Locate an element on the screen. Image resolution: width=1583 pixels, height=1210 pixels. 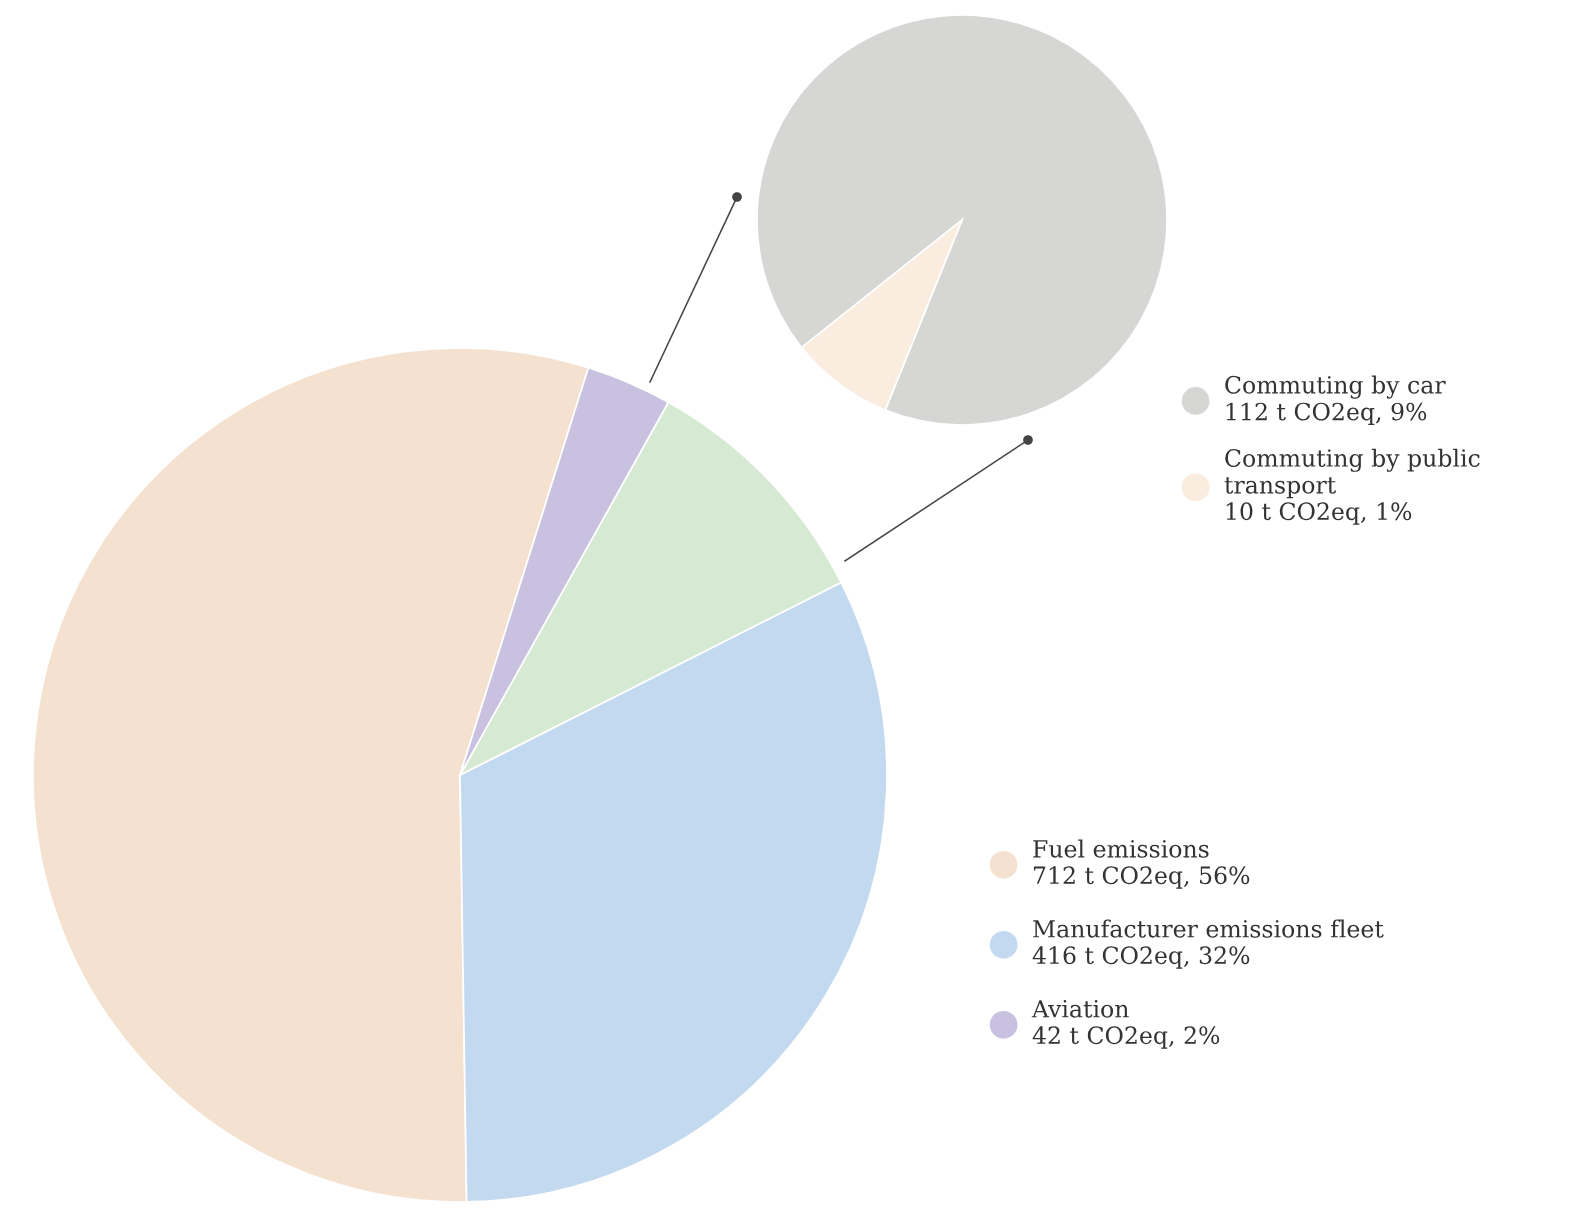
data-label: 416 t CO2eq, 32% is located at coordinates (1141, 957).